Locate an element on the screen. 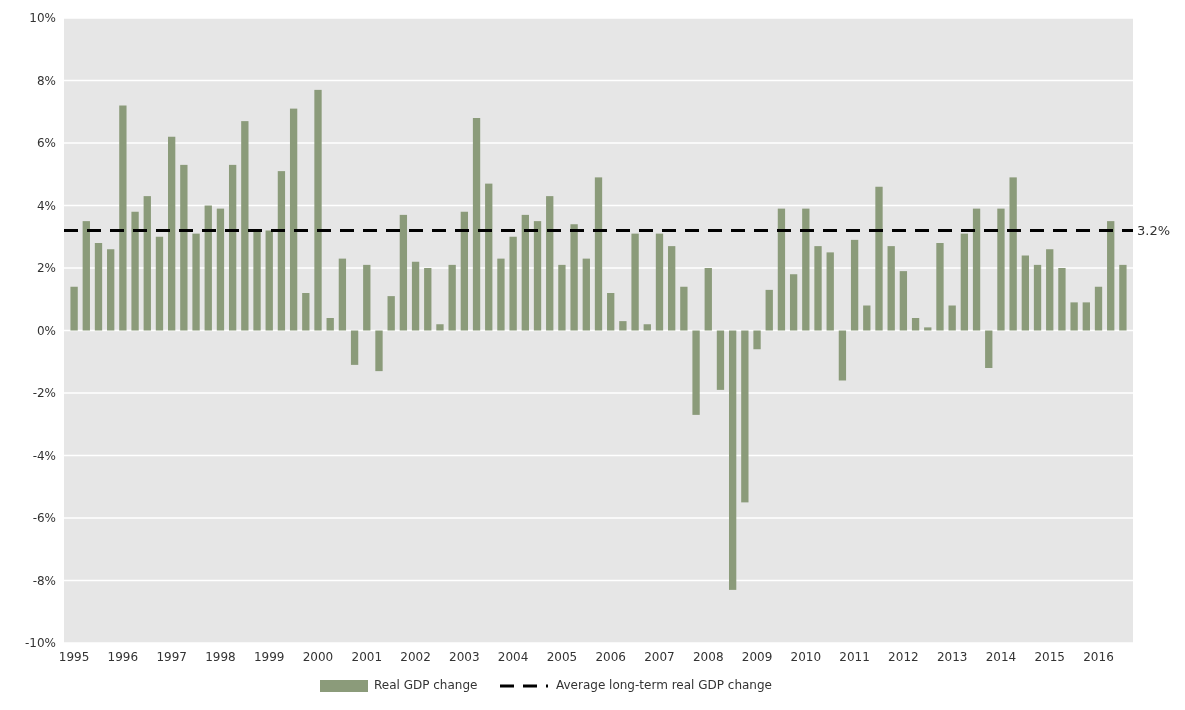  y-tick-label: 10% is located at coordinates (42, 18).